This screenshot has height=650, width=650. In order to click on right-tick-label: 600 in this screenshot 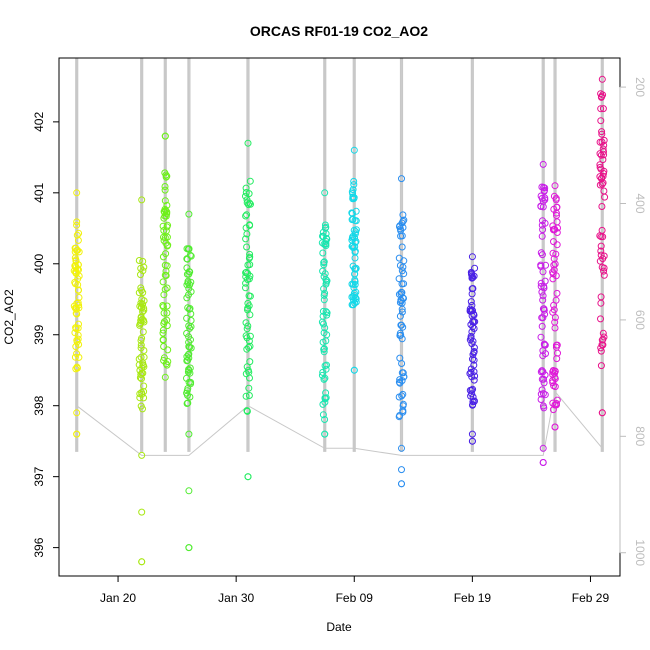, I will do `click(640, 320)`.